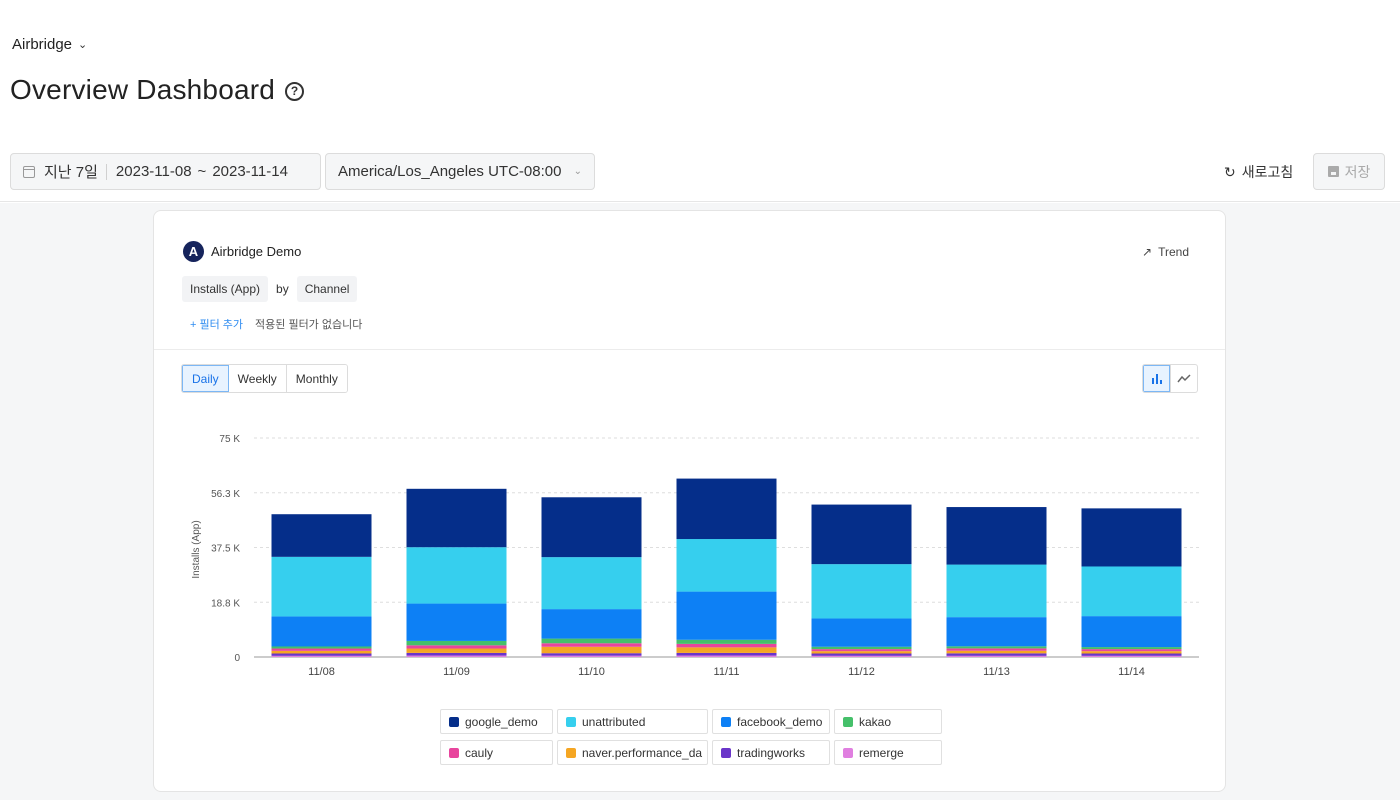 This screenshot has height=800, width=1400. I want to click on legend-label: unattributed, so click(614, 721).